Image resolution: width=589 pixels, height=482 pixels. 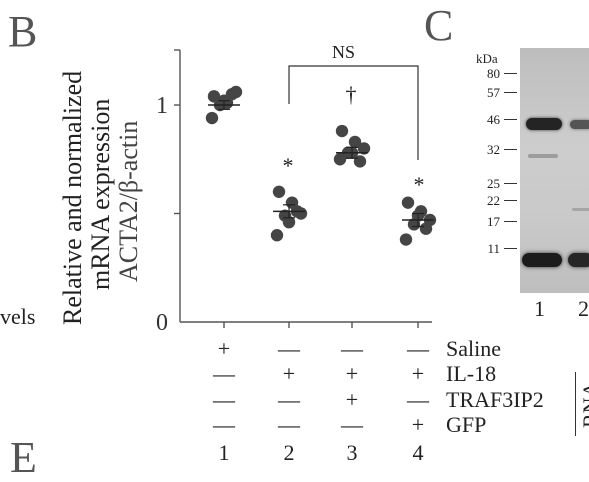 What do you see at coordinates (493, 149) in the screenshot?
I see `marker-label: 32` at bounding box center [493, 149].